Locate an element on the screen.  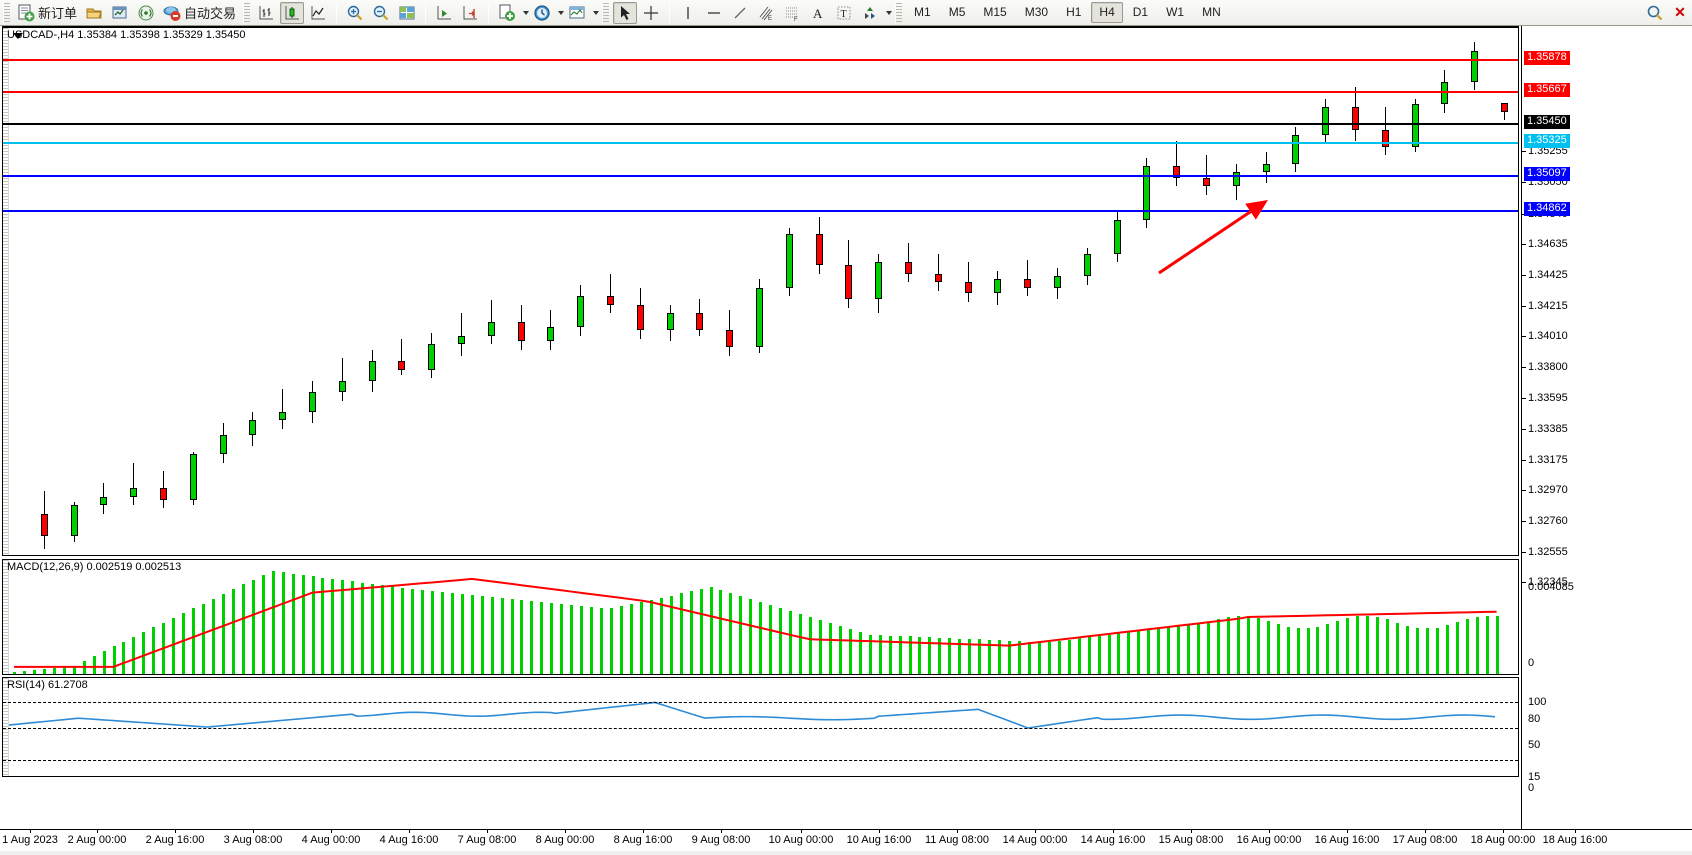
market-watch-button is located at coordinates (120, 13).